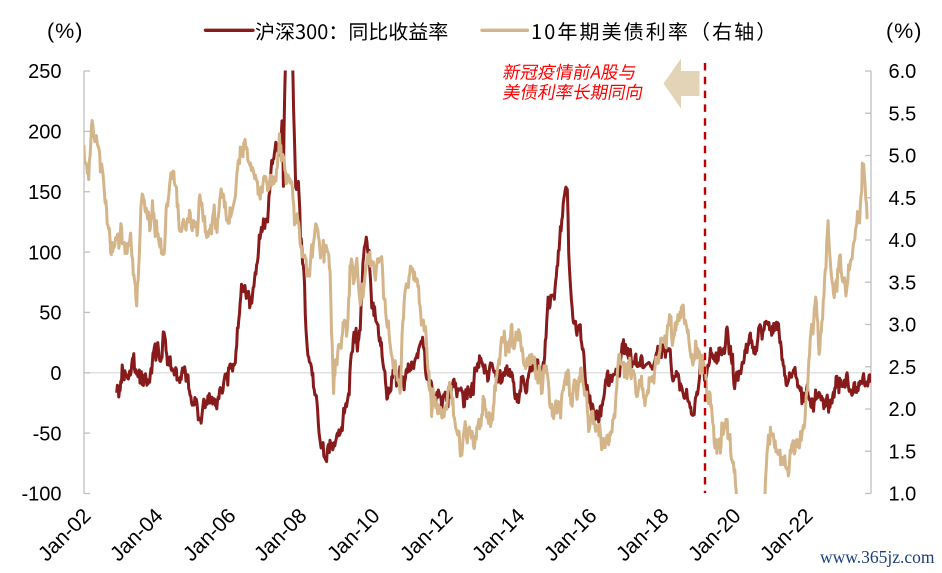 The image size is (942, 573). Describe the element at coordinates (903, 241) in the screenshot. I see `svg-text: 4.0` at that location.